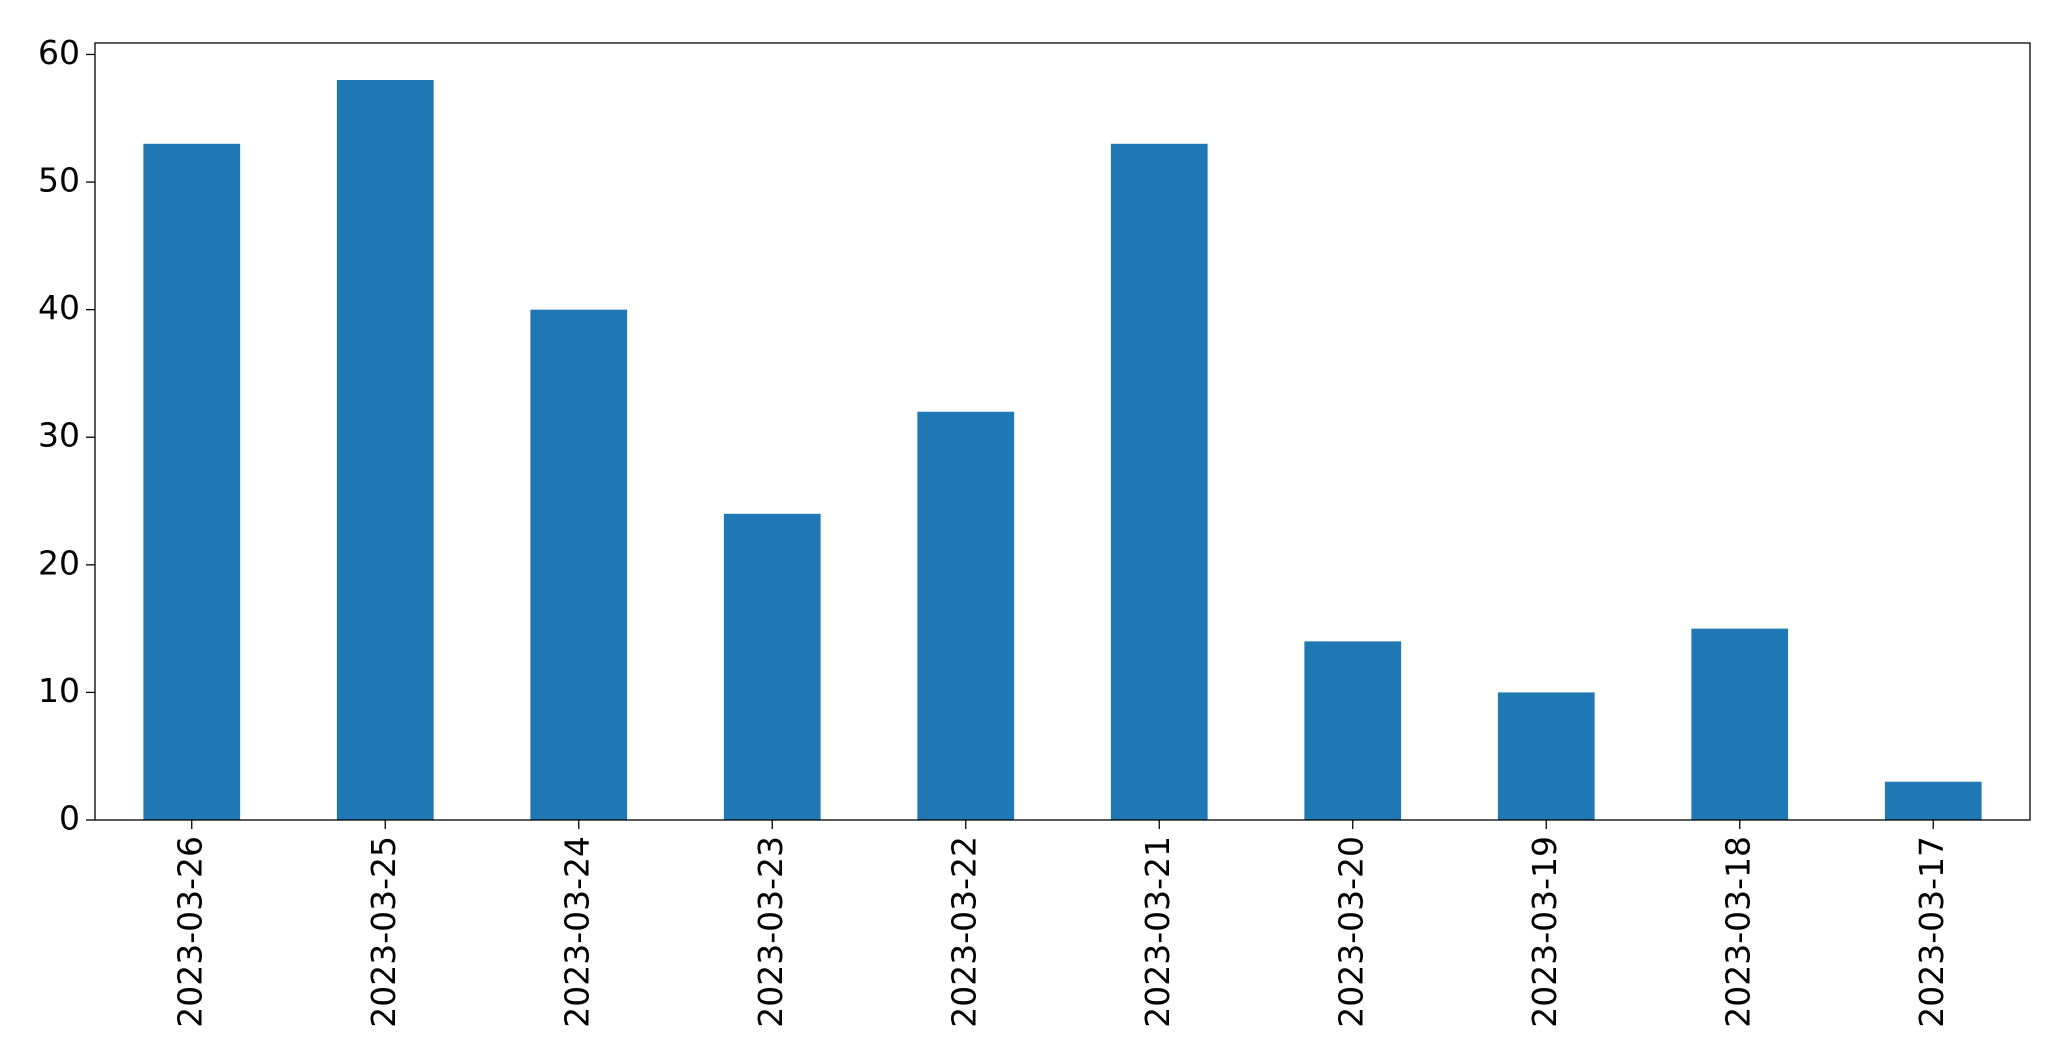  Describe the element at coordinates (59, 690) in the screenshot. I see `y-tick-label: 10` at that location.